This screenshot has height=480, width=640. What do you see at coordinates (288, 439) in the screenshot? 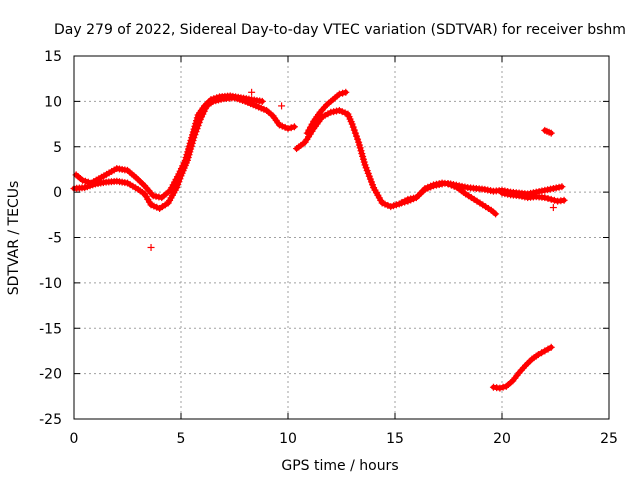
I see `x-tick-label: 10` at bounding box center [288, 439].